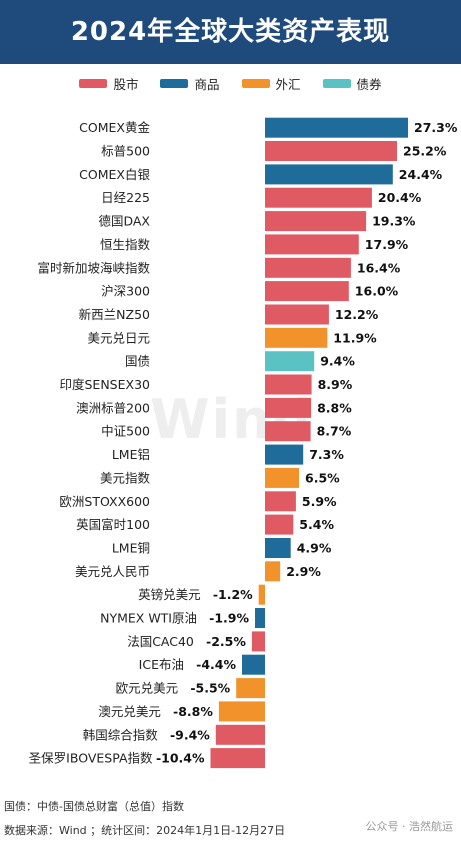  What do you see at coordinates (148, 618) in the screenshot?
I see `category-label: NYMEX WTI原油` at bounding box center [148, 618].